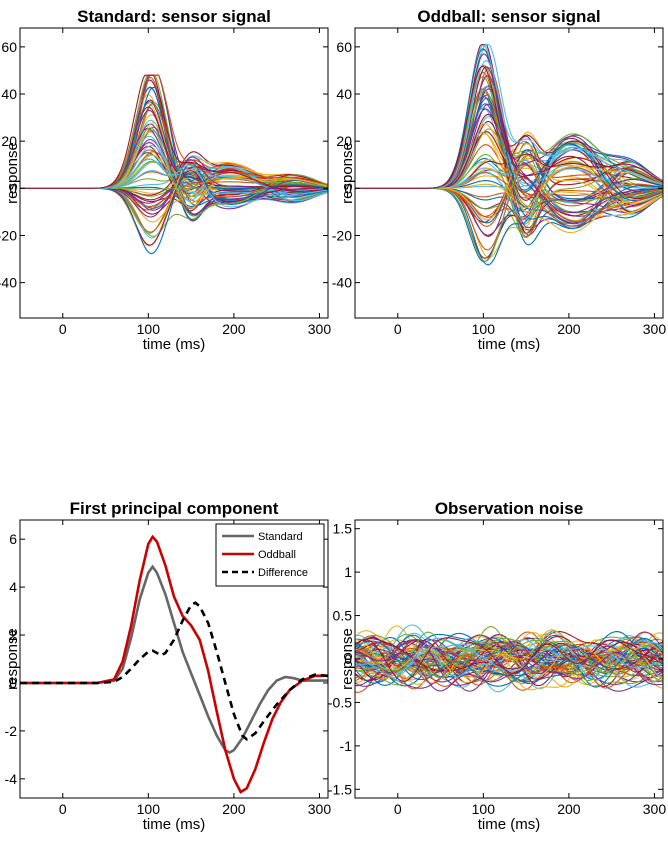  What do you see at coordinates (508, 16) in the screenshot?
I see `chart-title: Oddball: sensor signal` at bounding box center [508, 16].